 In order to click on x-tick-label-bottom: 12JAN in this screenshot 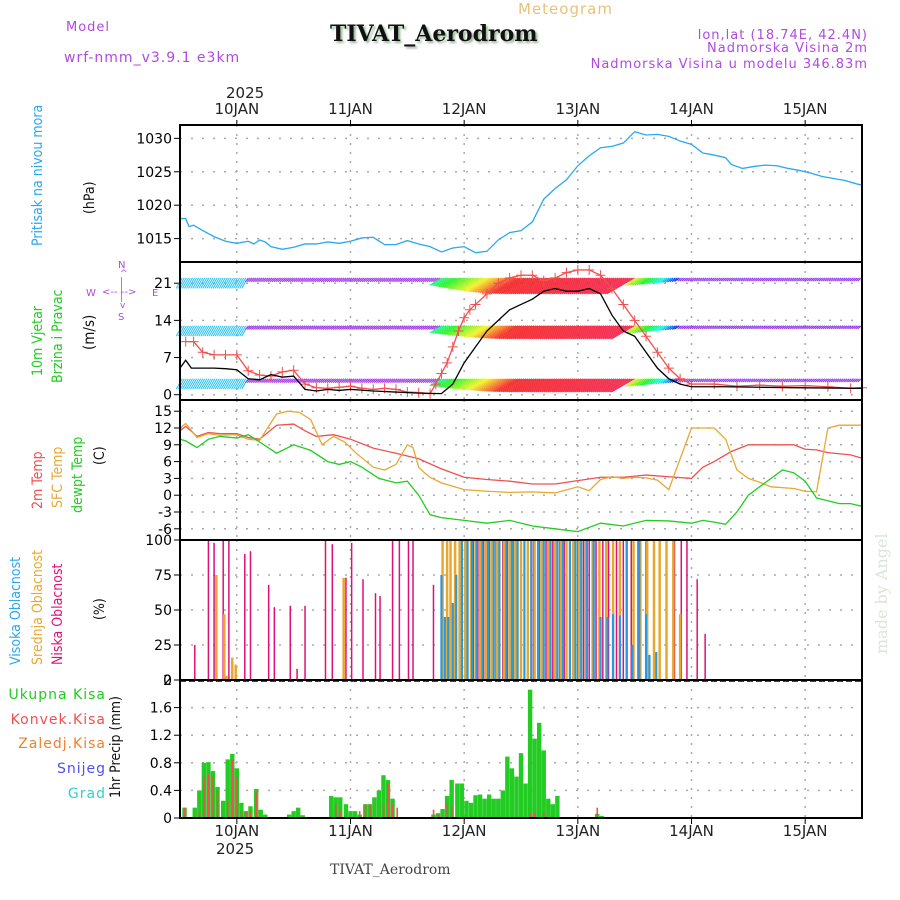, I will do `click(464, 831)`.